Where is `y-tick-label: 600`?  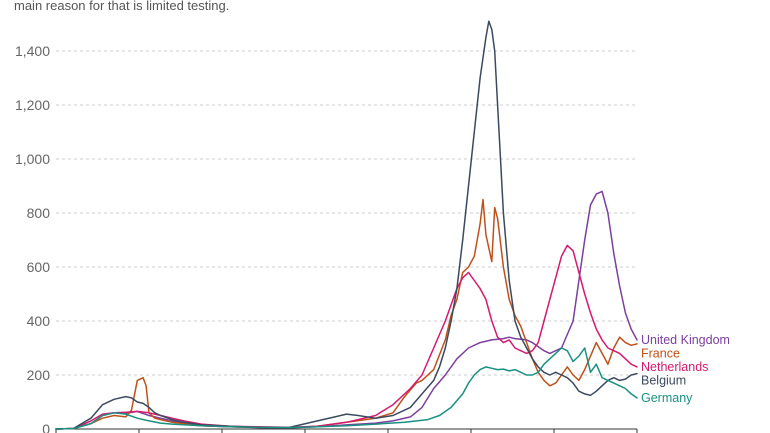
y-tick-label: 600 is located at coordinates (39, 267).